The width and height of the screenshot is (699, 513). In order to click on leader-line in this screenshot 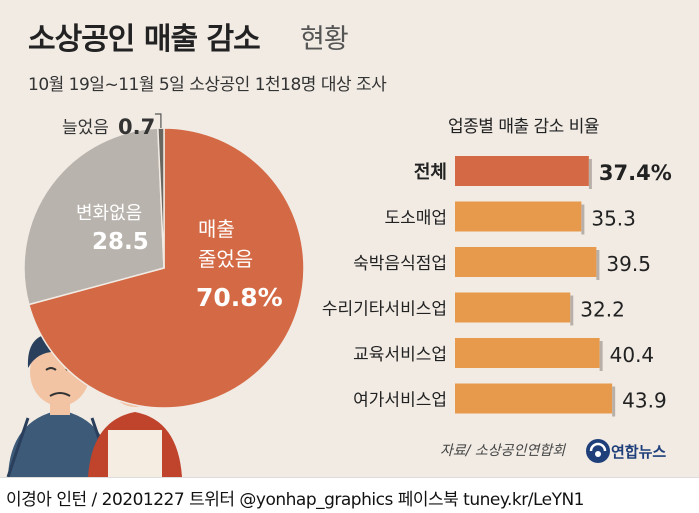, I will do `click(158, 121)`.